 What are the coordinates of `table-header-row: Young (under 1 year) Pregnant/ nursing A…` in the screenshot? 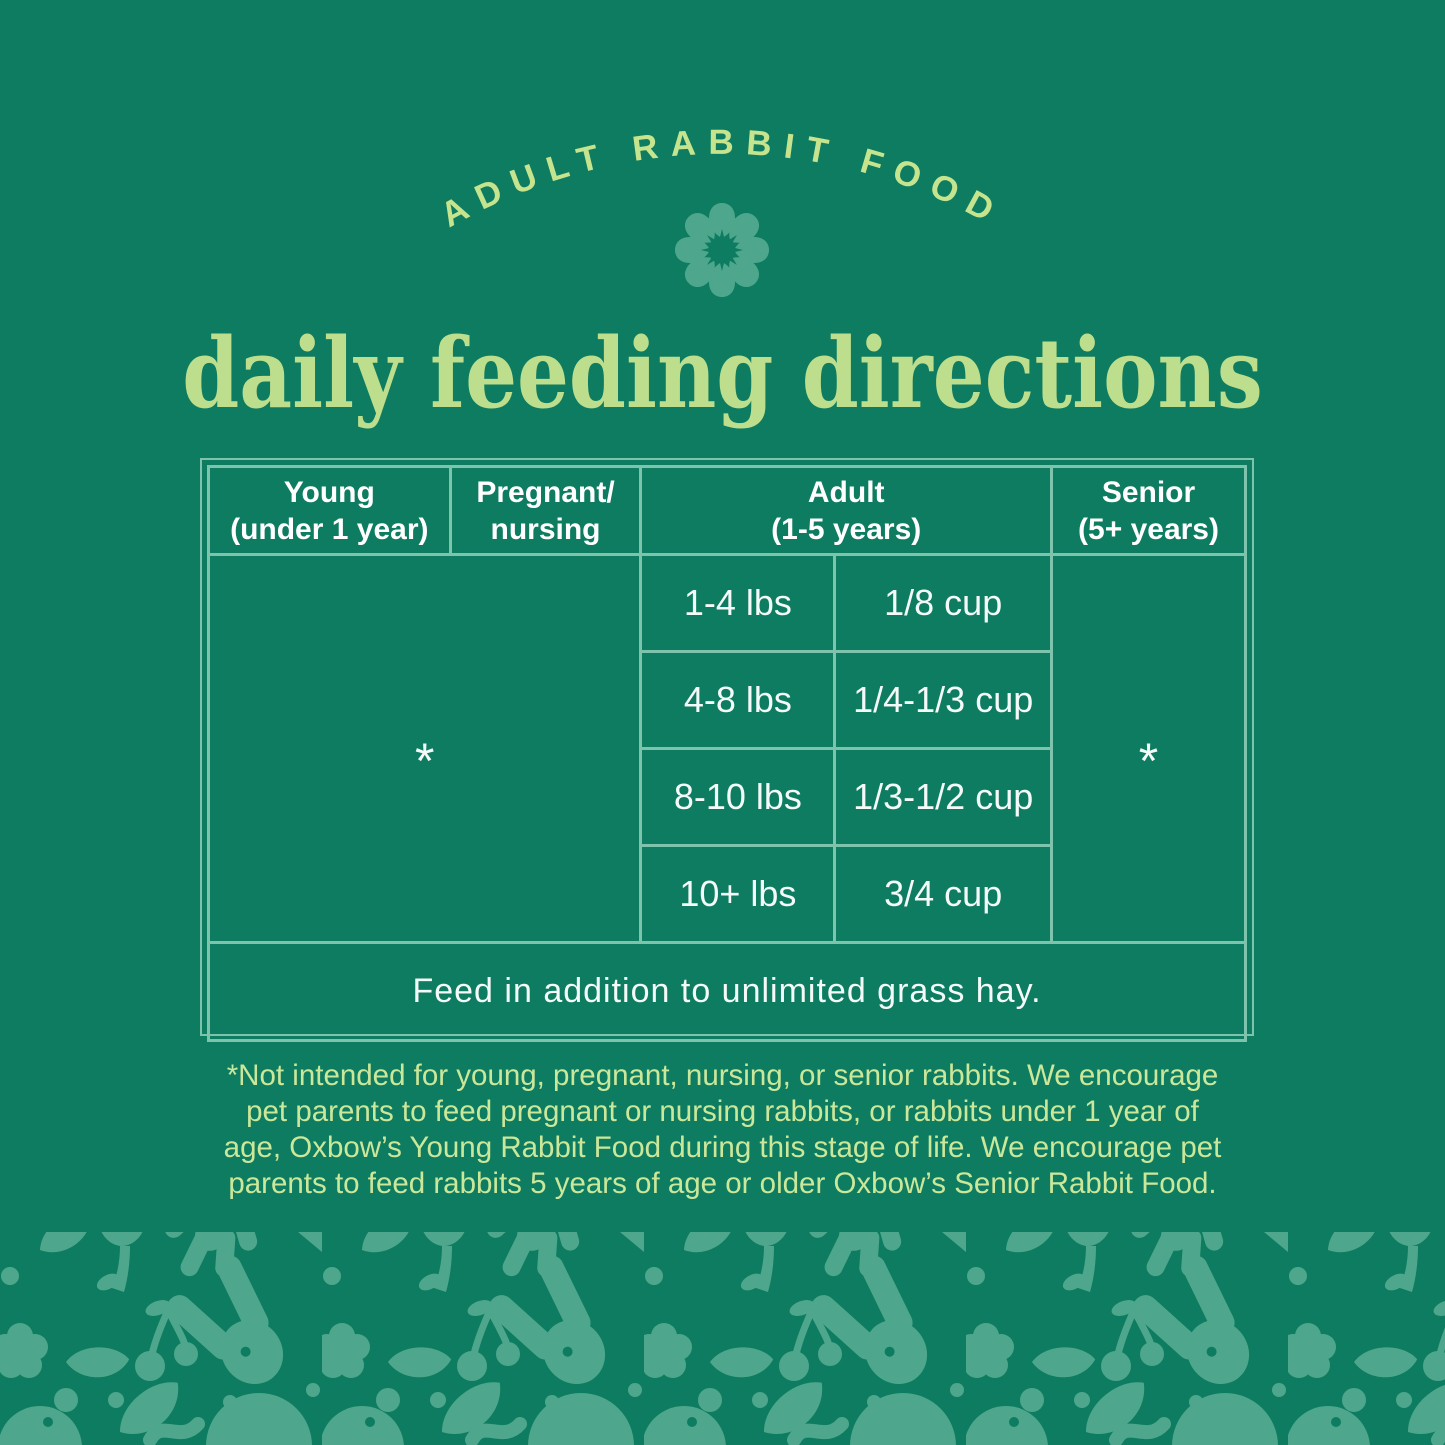 It's located at (727, 510).